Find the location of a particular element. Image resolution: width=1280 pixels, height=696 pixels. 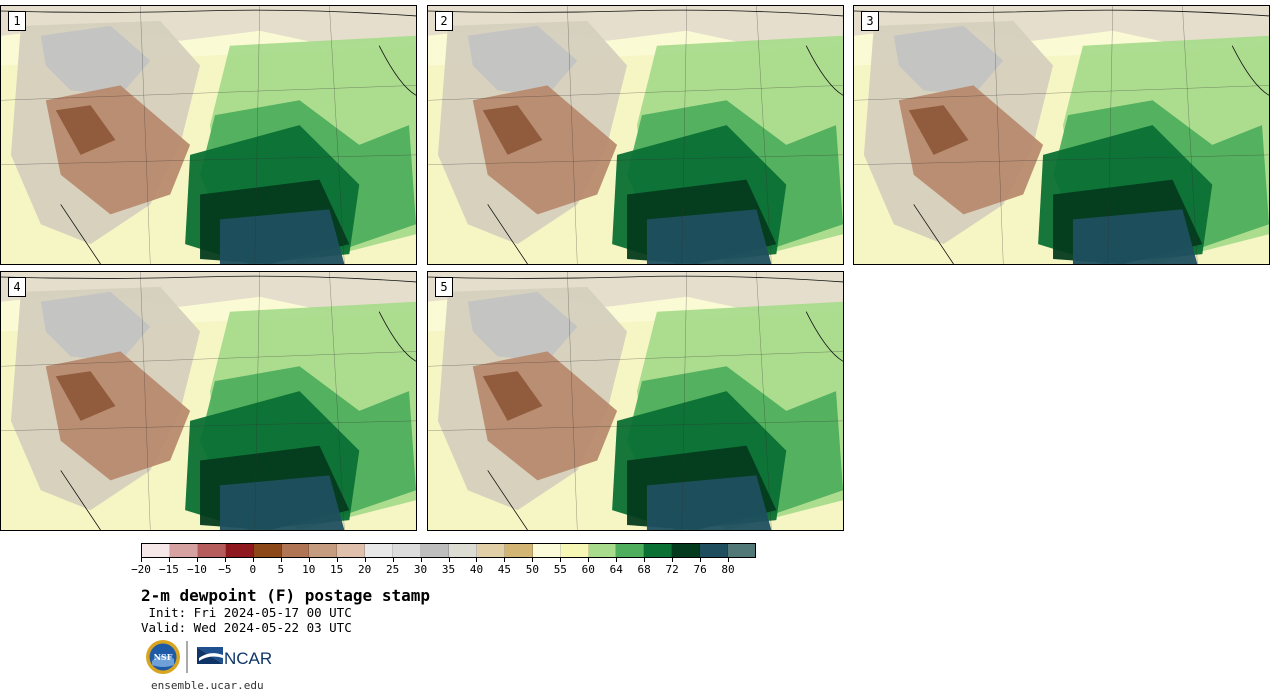

map-panel-5: 5 is located at coordinates (635, 401).